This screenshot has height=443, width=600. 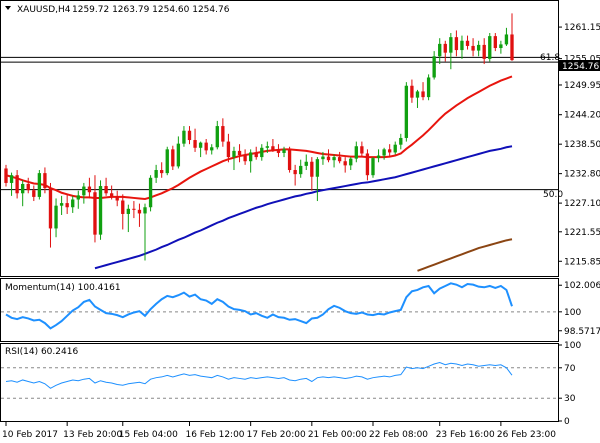 What do you see at coordinates (465, 435) in the screenshot?
I see `time-tick-label: 23 Feb 16:00` at bounding box center [465, 435].